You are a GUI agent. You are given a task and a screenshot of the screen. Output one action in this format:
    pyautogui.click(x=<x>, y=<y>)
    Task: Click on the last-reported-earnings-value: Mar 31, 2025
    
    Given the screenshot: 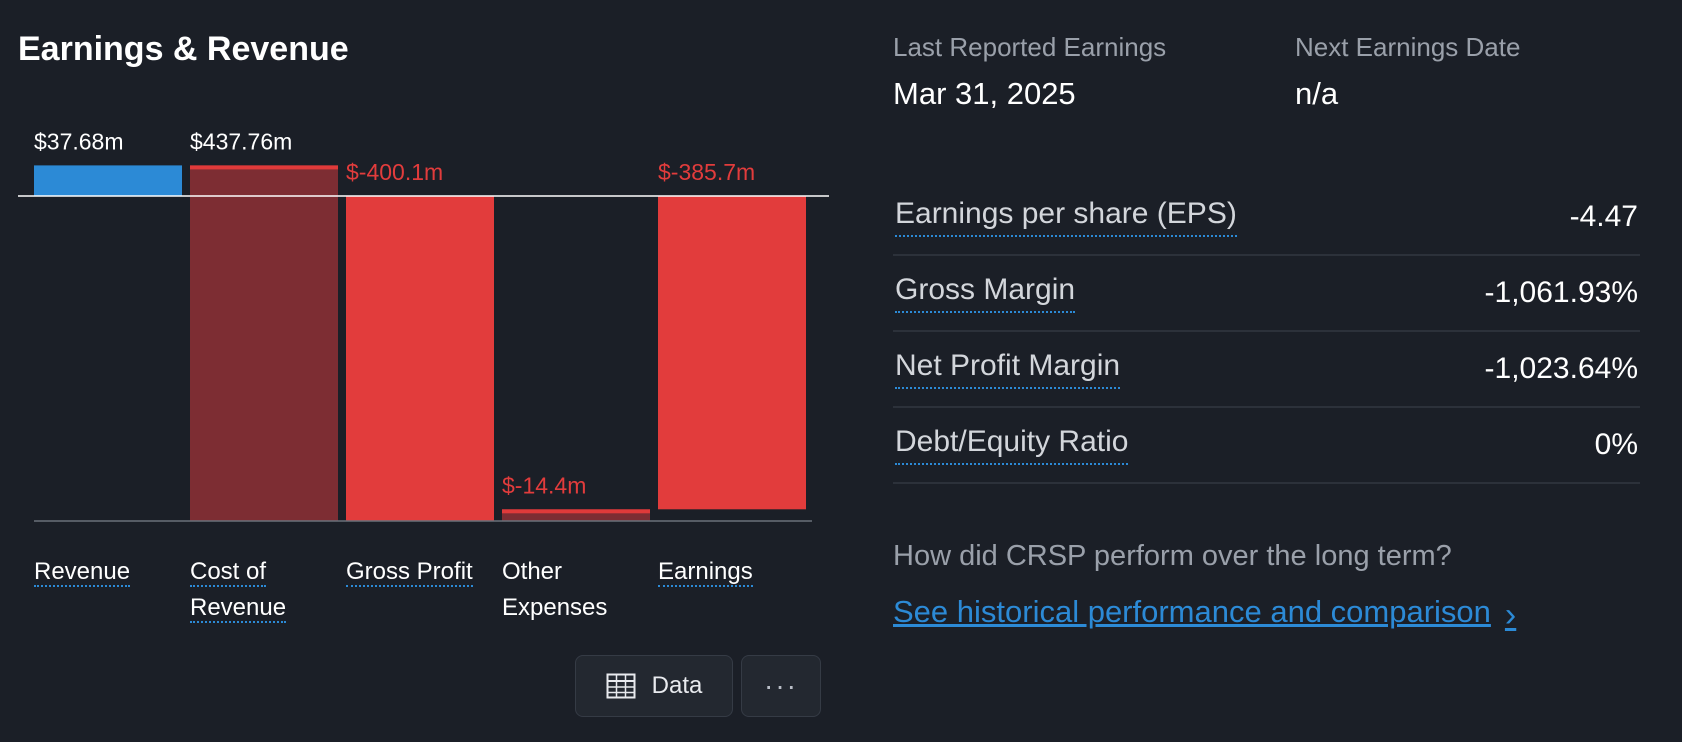 What is the action you would take?
    pyautogui.click(x=984, y=93)
    